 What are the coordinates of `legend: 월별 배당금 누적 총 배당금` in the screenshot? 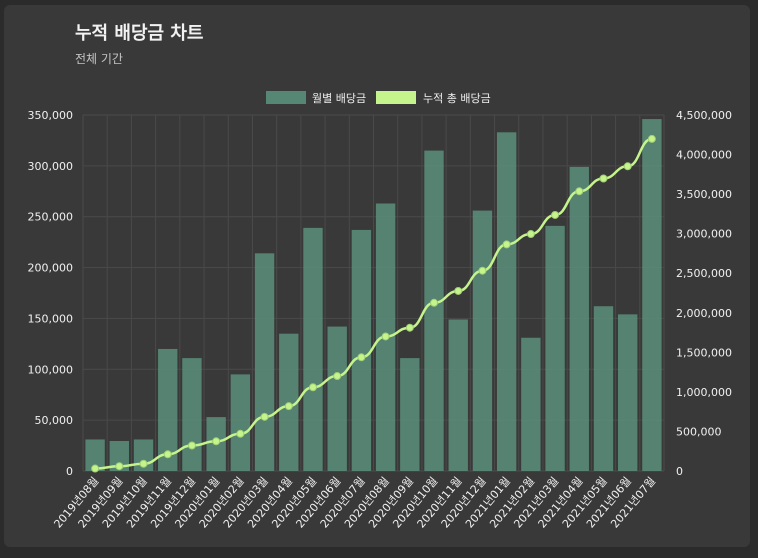 It's located at (378, 98).